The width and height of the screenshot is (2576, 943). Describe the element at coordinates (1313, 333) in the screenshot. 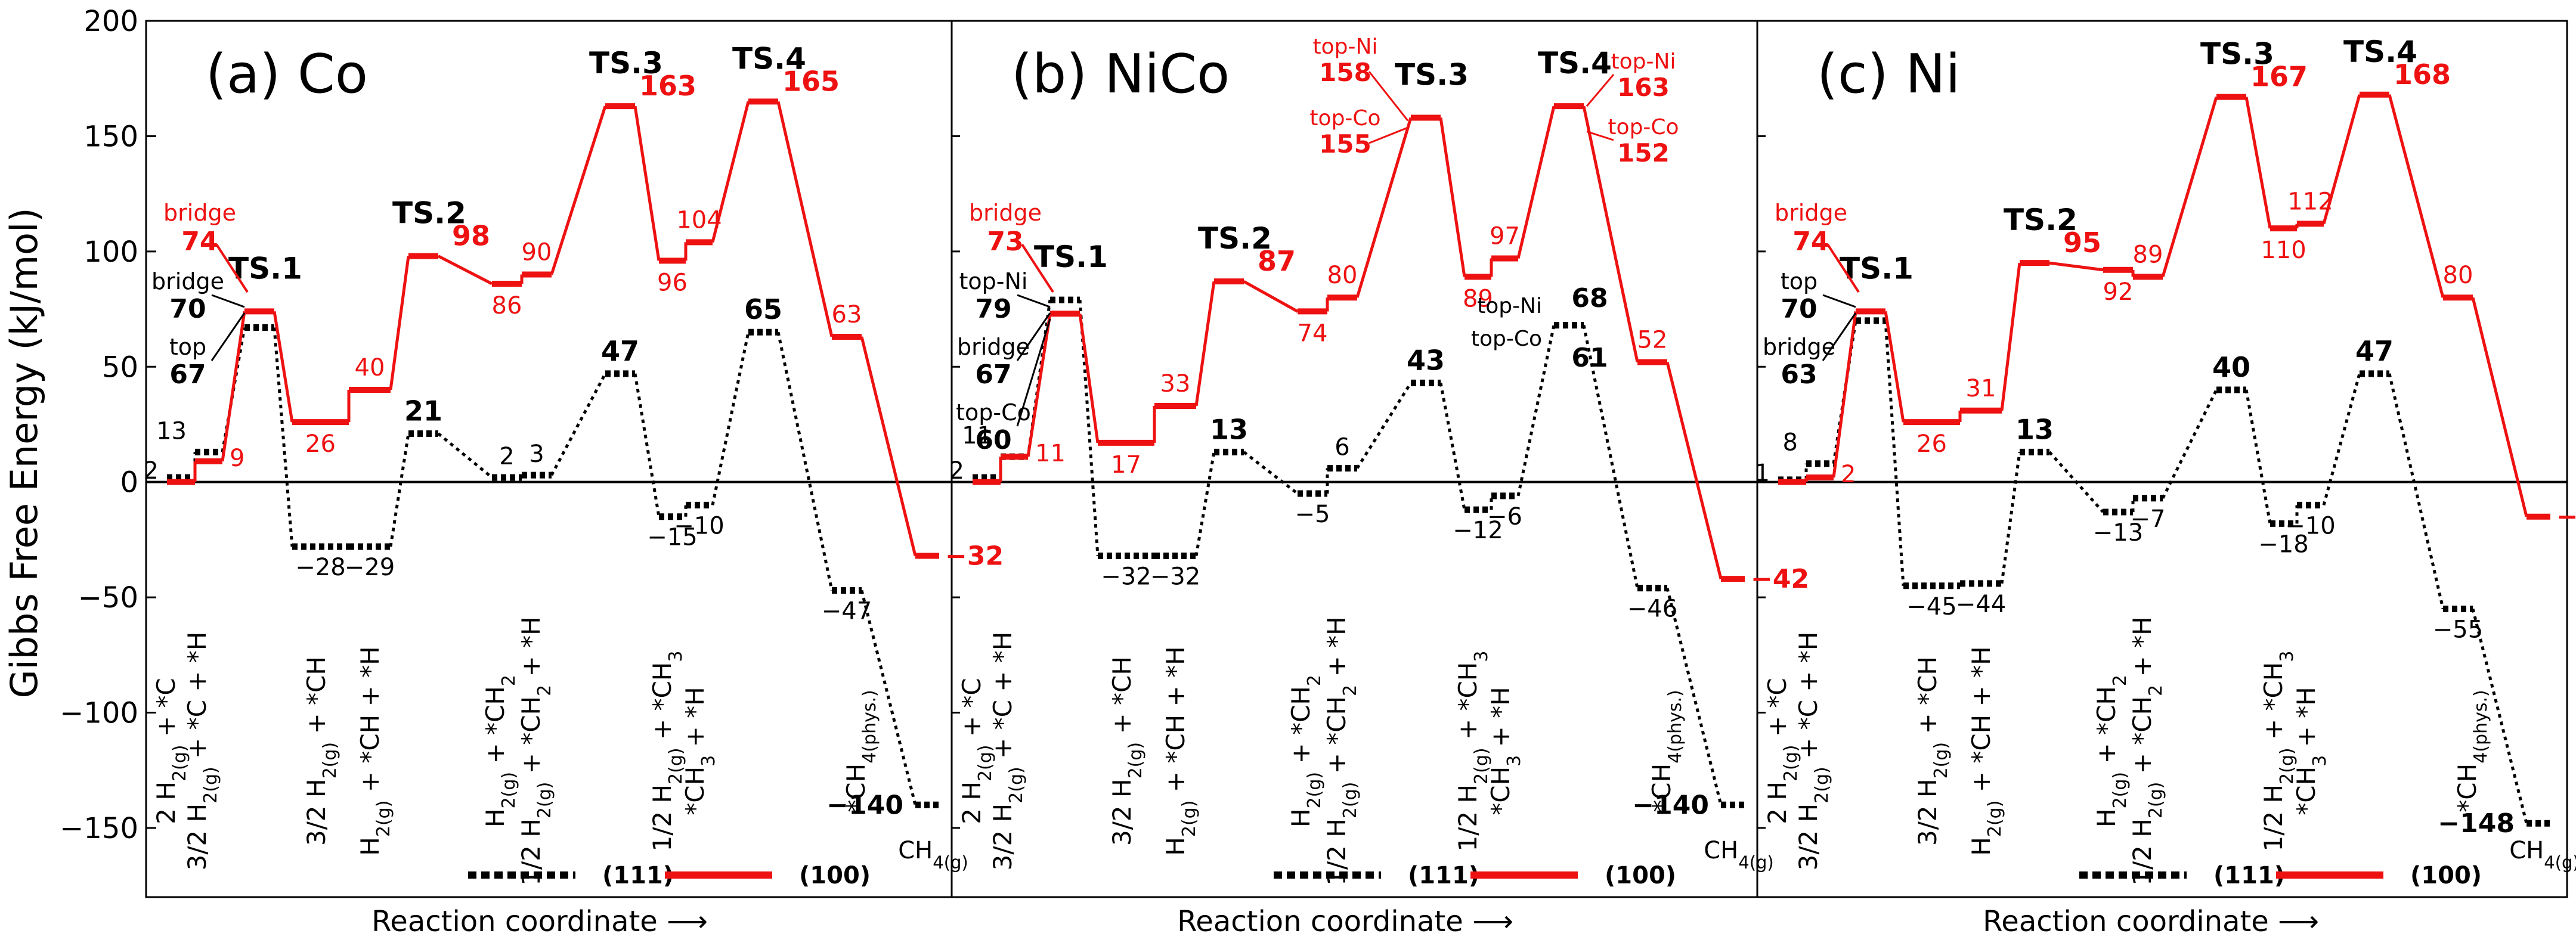

I see `value-label-100: 74` at that location.